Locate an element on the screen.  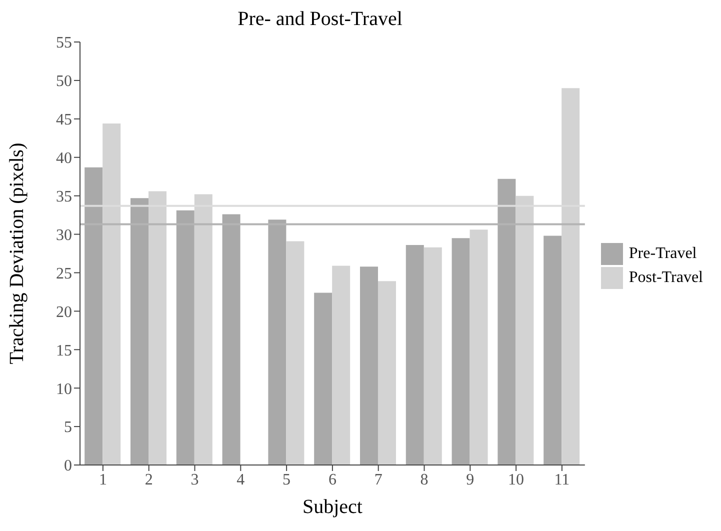
x-axis-title: Subject is located at coordinates (332, 507).